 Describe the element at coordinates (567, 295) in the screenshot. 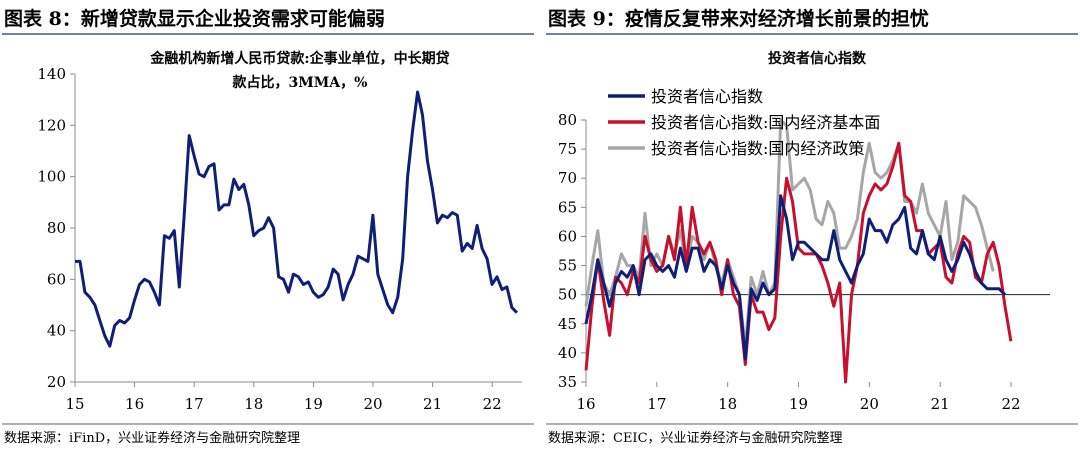

I see `right-y-tick-label: 50` at that location.